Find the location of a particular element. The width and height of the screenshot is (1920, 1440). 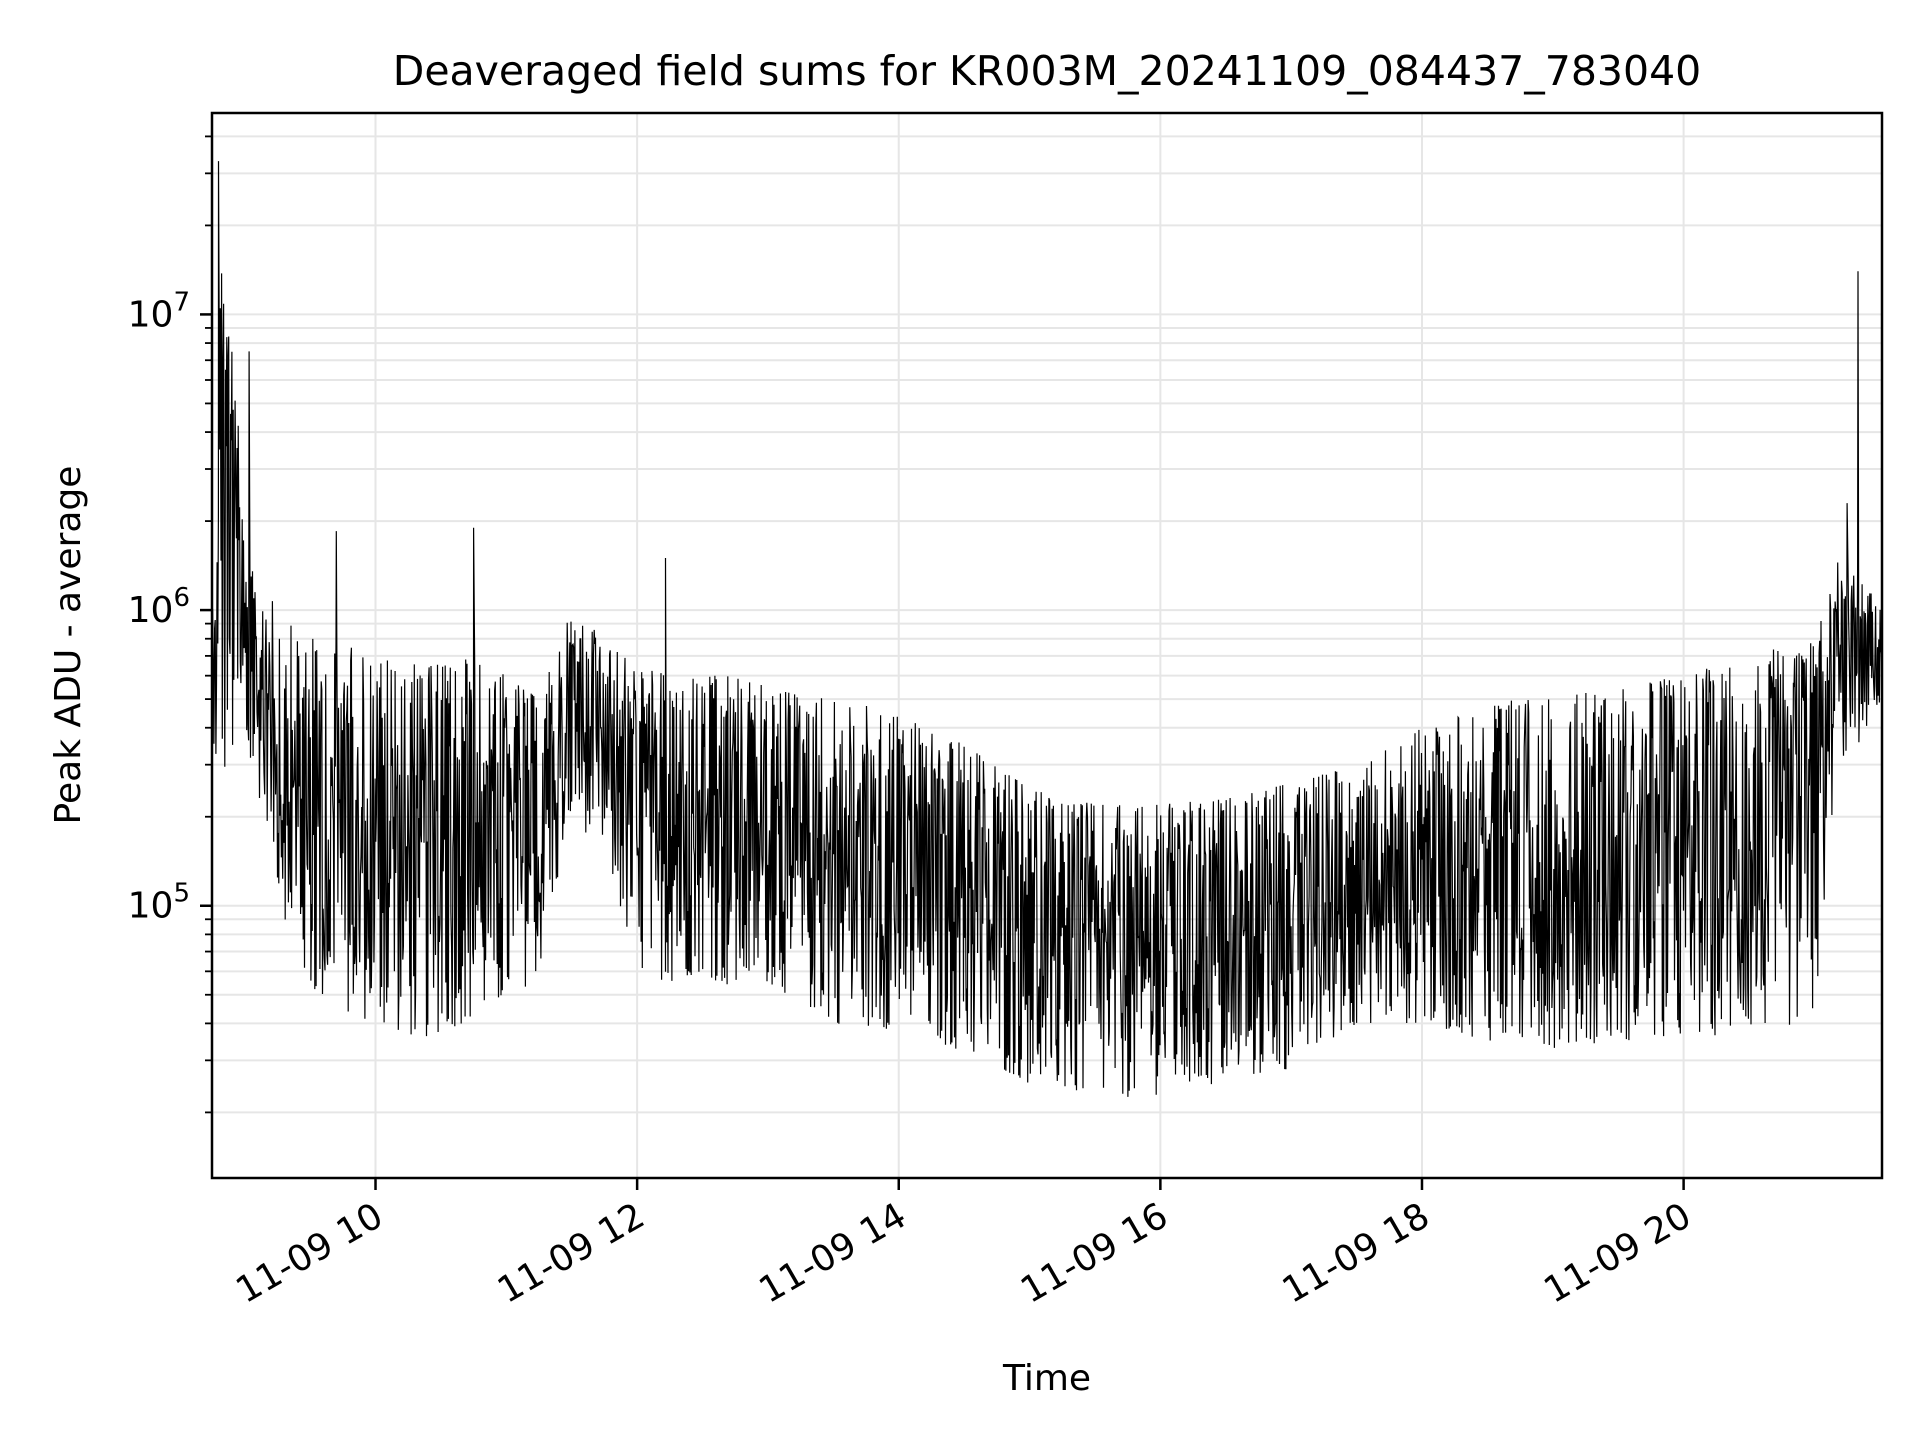

y-axis: 10⁵ 10⁶ 10⁷ is located at coordinates (170, 624).